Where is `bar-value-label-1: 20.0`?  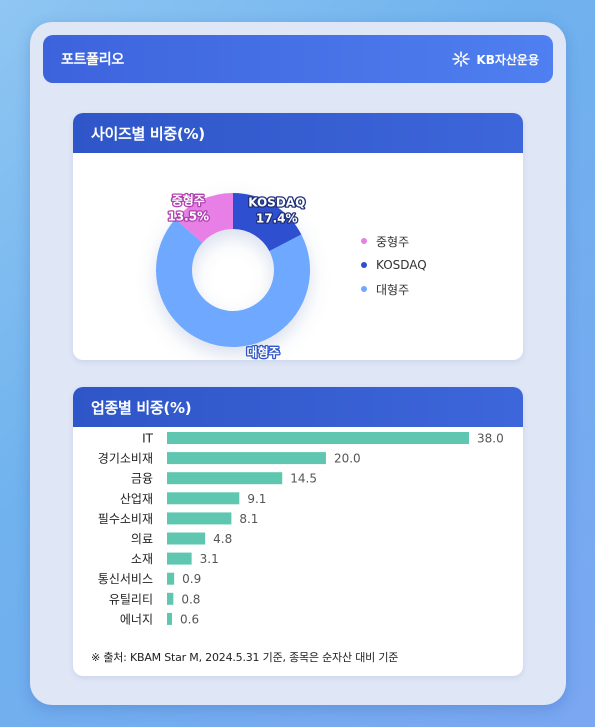
bar-value-label-1: 20.0 is located at coordinates (347, 459).